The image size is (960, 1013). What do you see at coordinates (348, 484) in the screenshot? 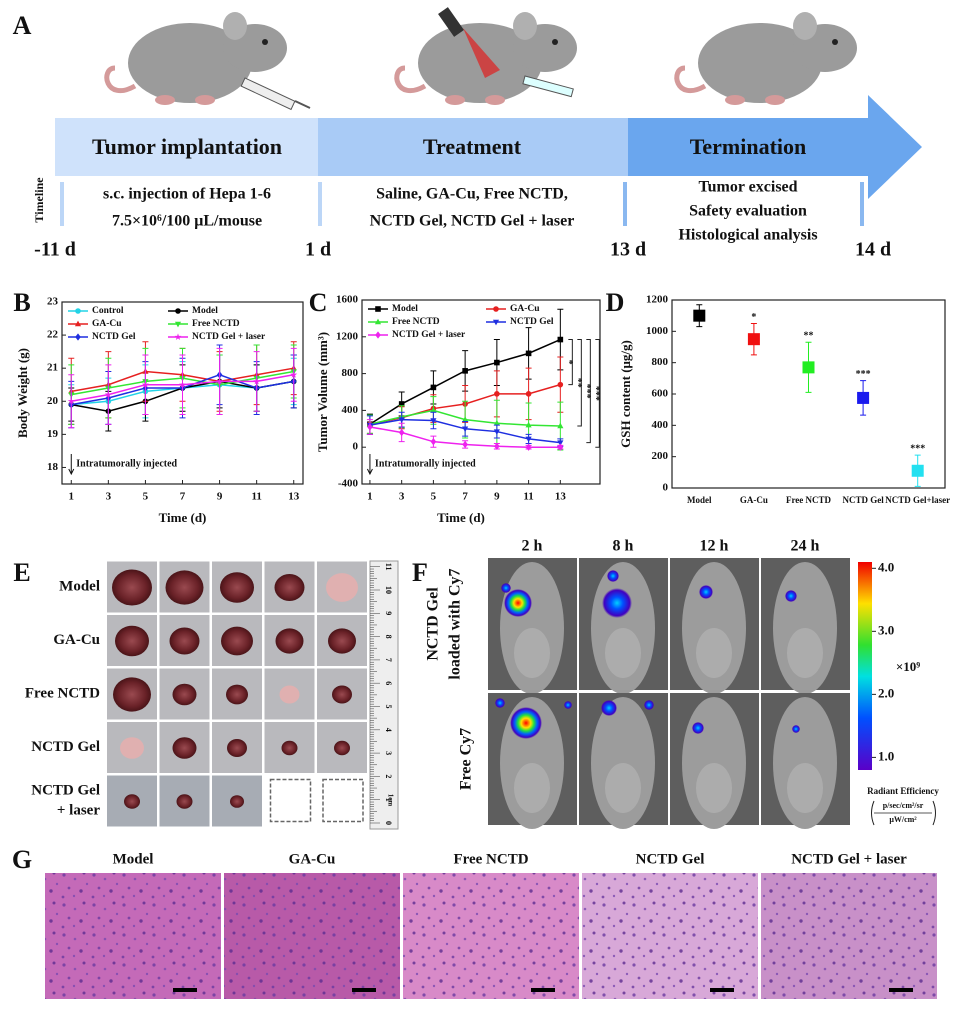
I see `y-tick-label: -400` at bounding box center [348, 484].